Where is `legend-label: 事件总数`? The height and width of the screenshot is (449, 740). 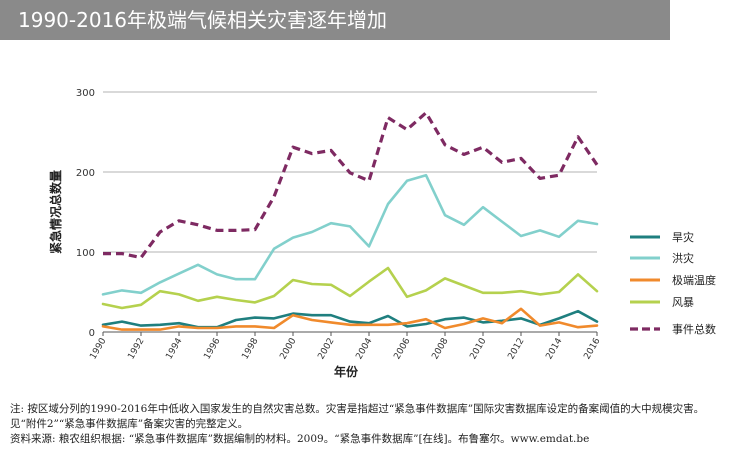
legend-label: 事件总数 is located at coordinates (694, 329).